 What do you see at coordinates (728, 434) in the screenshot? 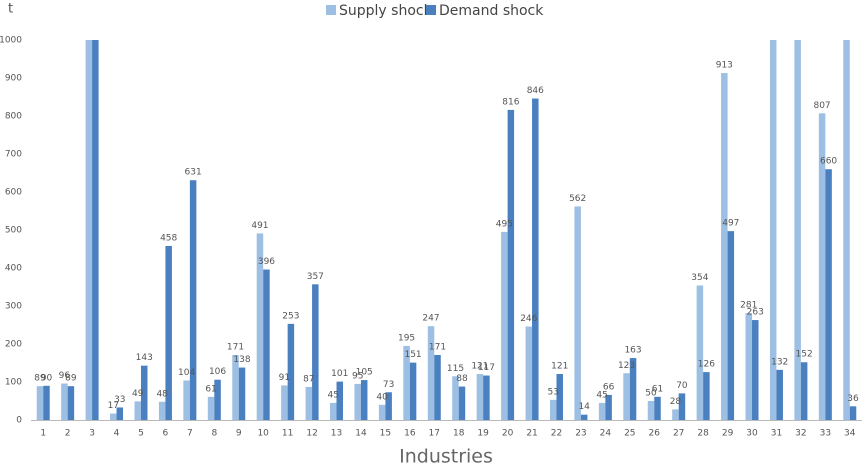
I see `x-tick-label: 29` at bounding box center [728, 434].